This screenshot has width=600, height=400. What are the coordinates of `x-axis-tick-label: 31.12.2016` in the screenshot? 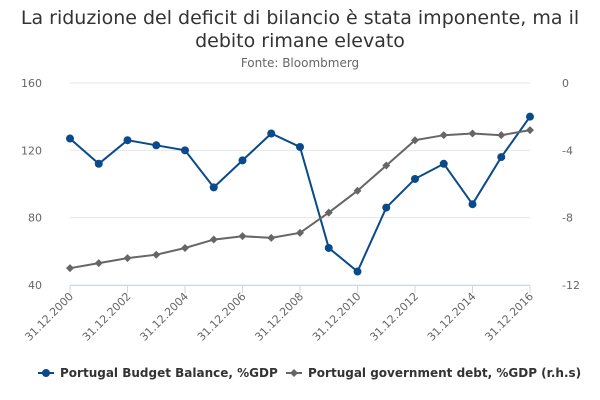 It's located at (509, 317).